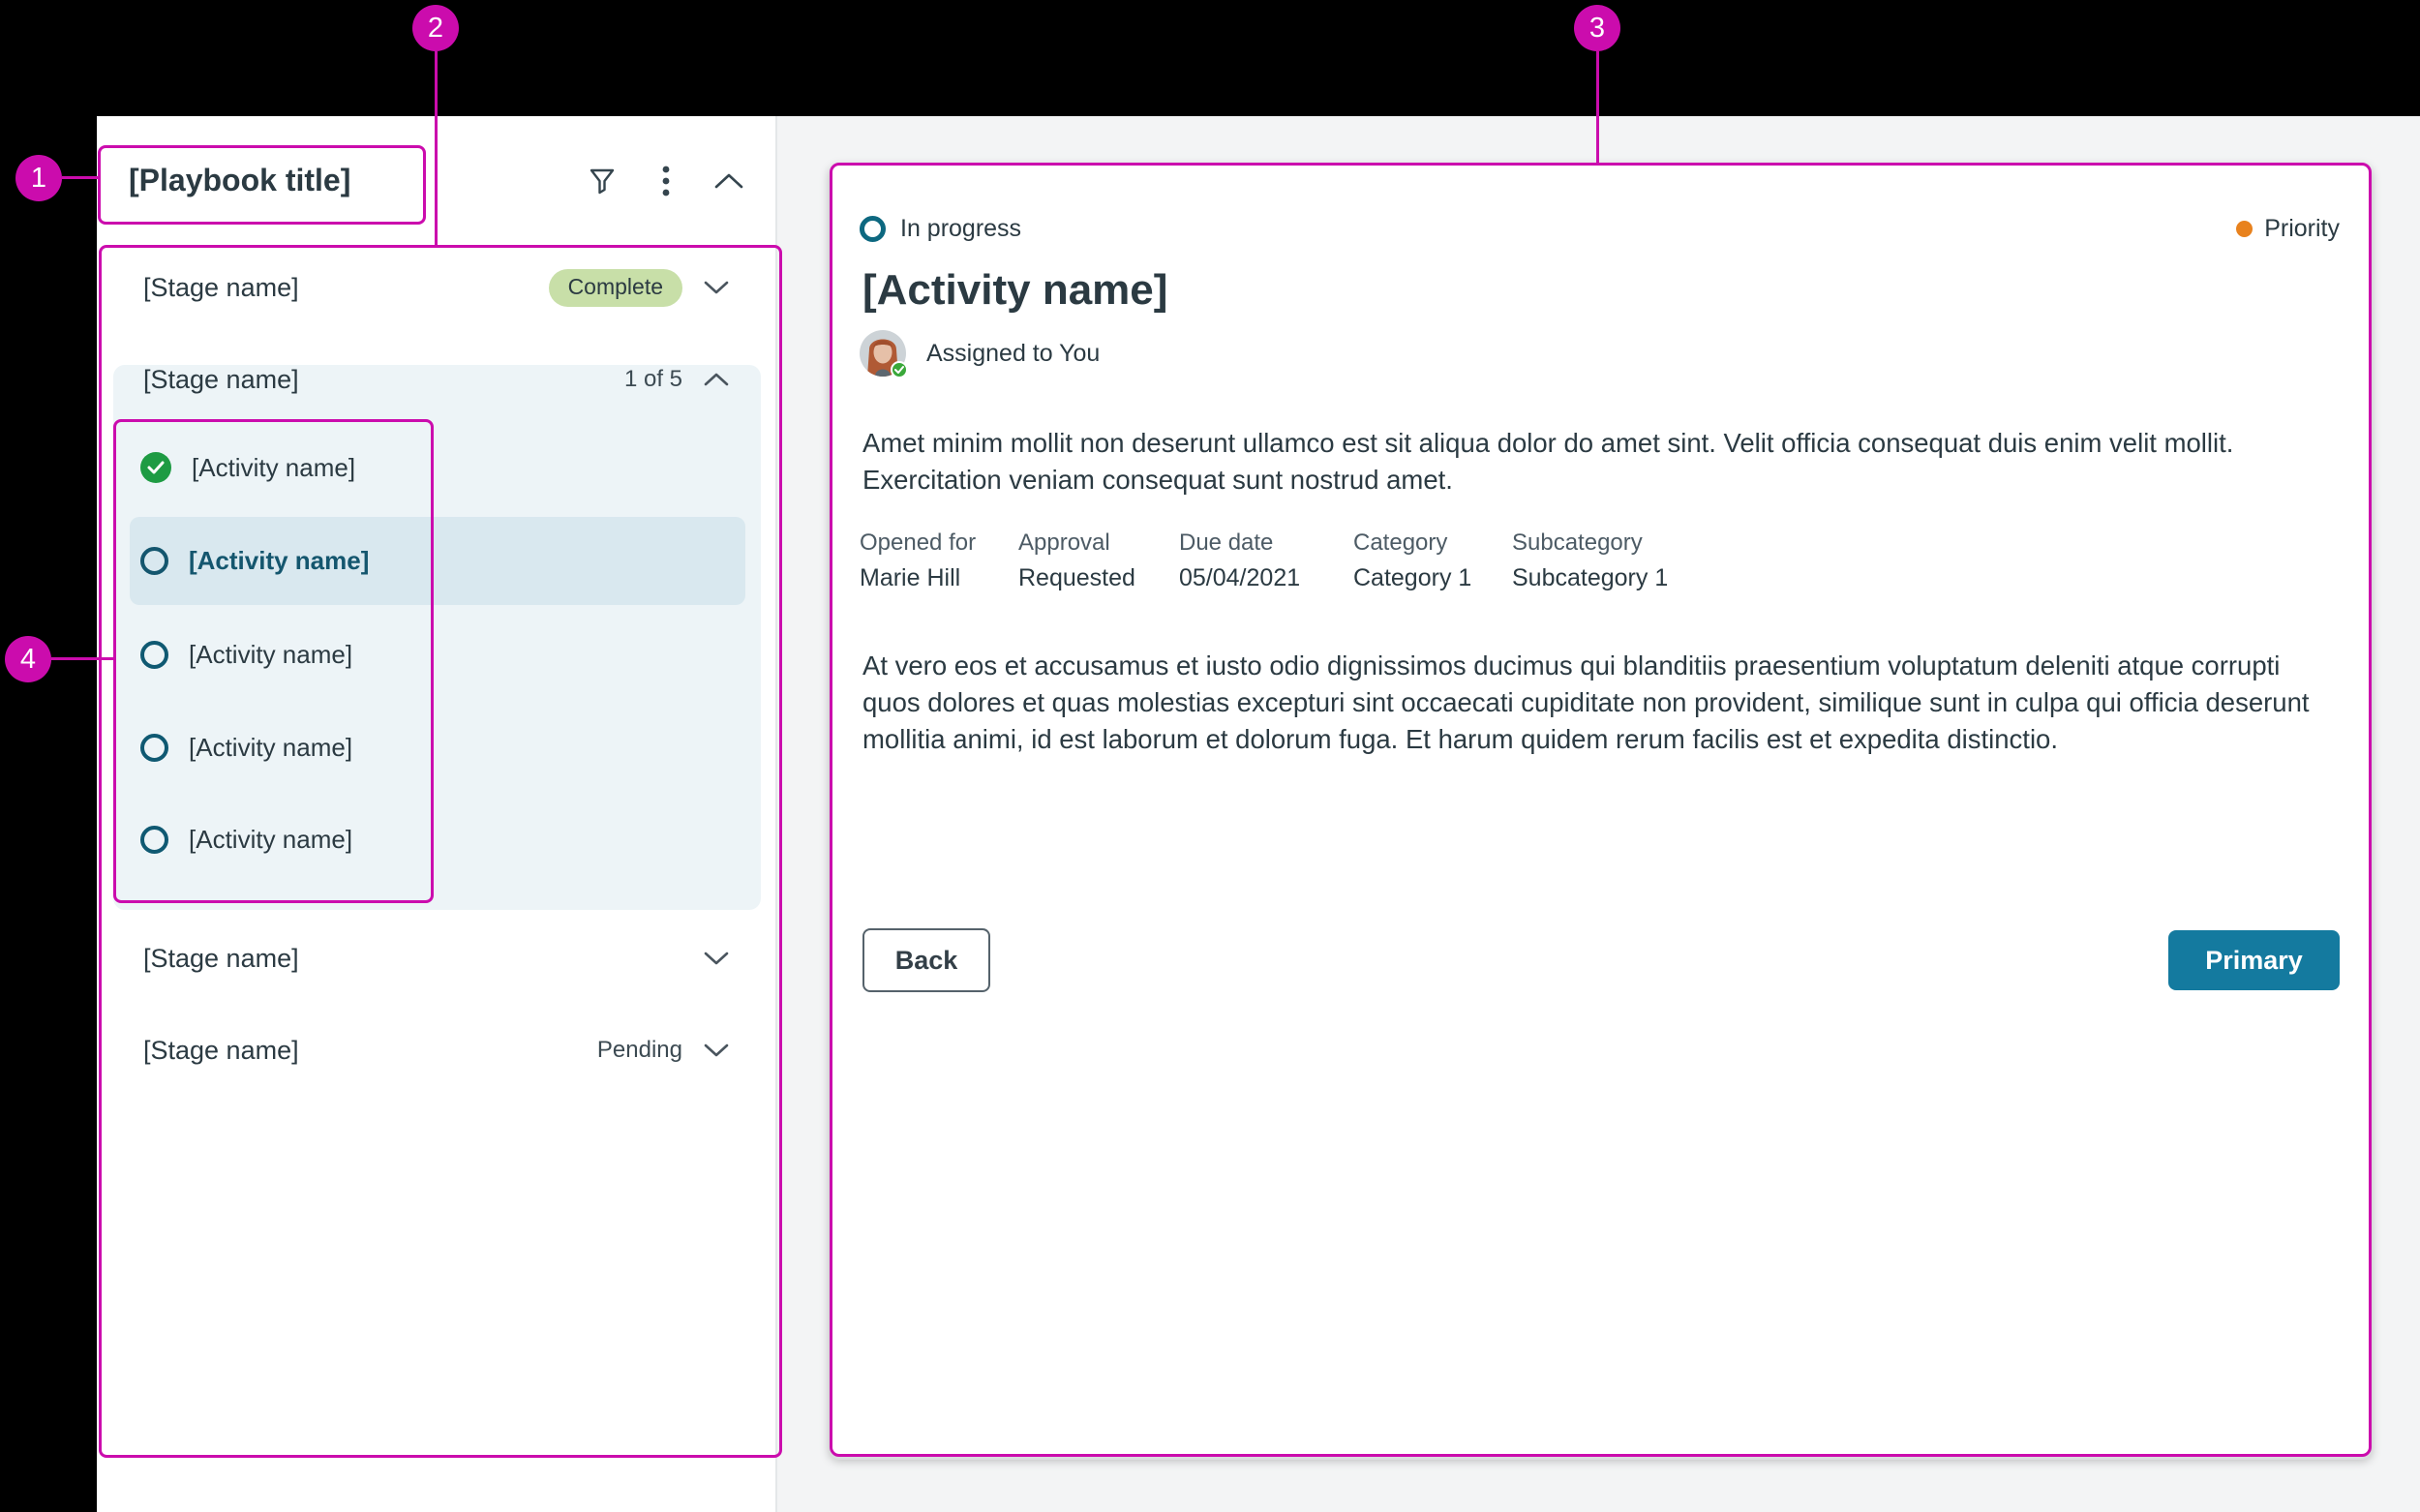 This screenshot has width=2420, height=1512. Describe the element at coordinates (1076, 577) in the screenshot. I see `meta-value: Requested` at that location.